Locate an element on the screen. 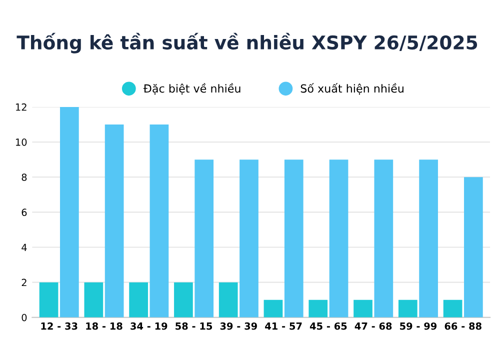  x-tick-label: 66 - 88 is located at coordinates (463, 326).